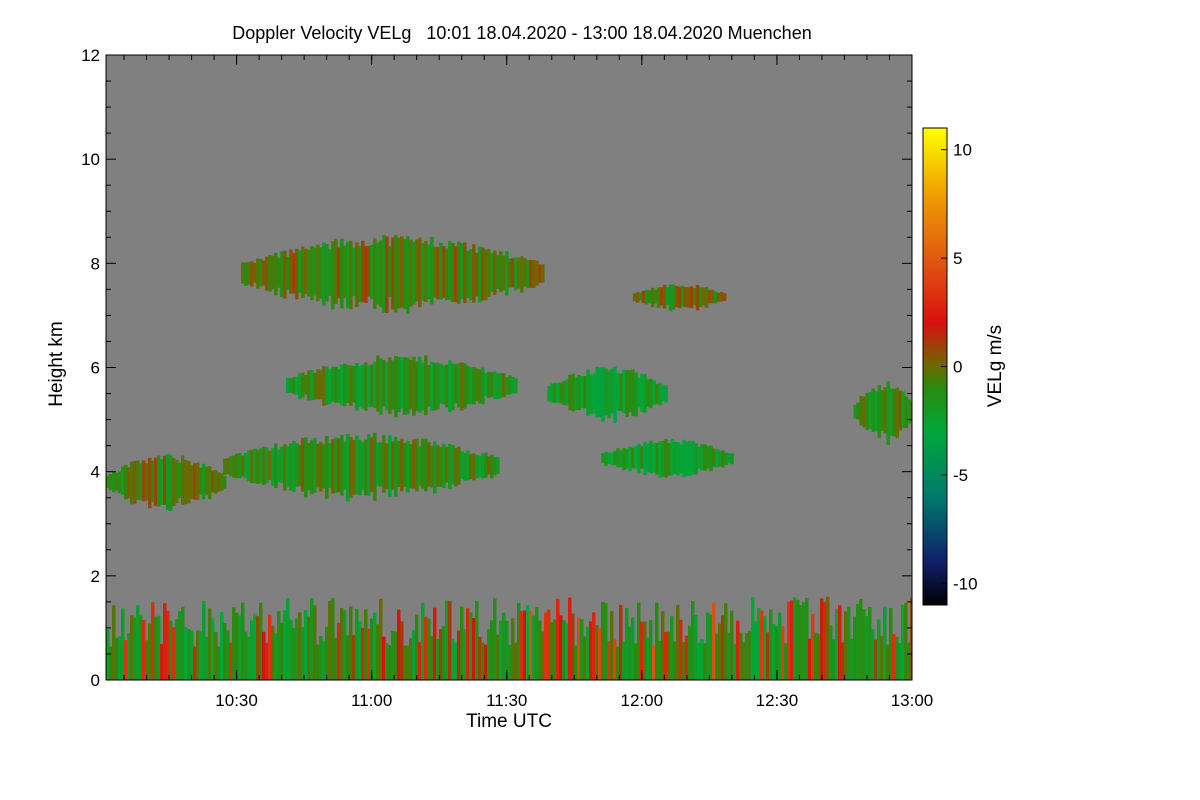  Describe the element at coordinates (95, 263) in the screenshot. I see `y-tick-label: 8` at that location.